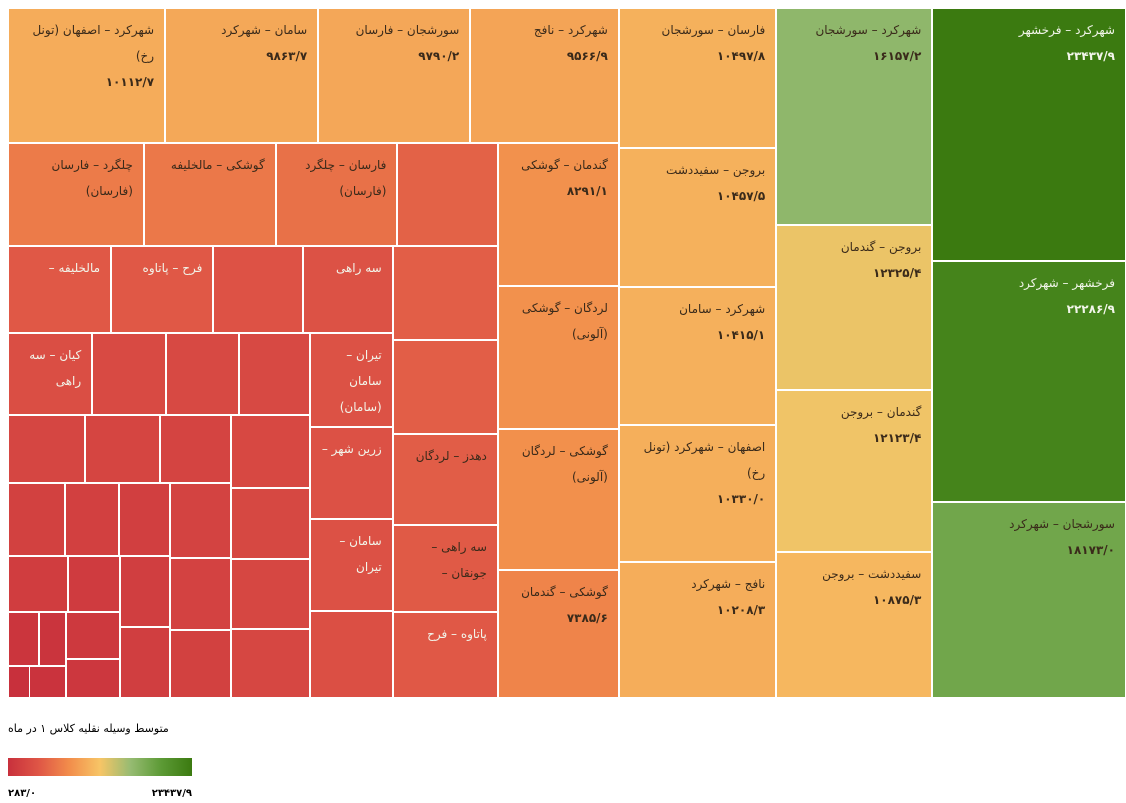 This screenshot has width=1126, height=803. Describe the element at coordinates (741, 498) in the screenshot. I see `cell-value: ۱۰۳۳۰/۰` at that location.